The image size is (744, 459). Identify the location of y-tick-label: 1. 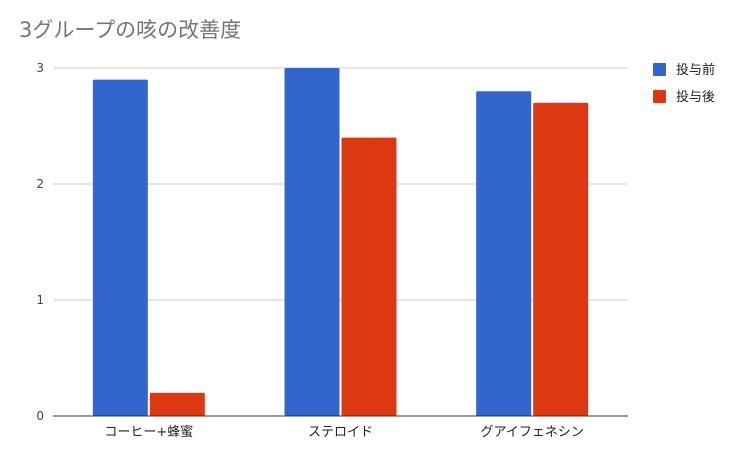
(40, 300).